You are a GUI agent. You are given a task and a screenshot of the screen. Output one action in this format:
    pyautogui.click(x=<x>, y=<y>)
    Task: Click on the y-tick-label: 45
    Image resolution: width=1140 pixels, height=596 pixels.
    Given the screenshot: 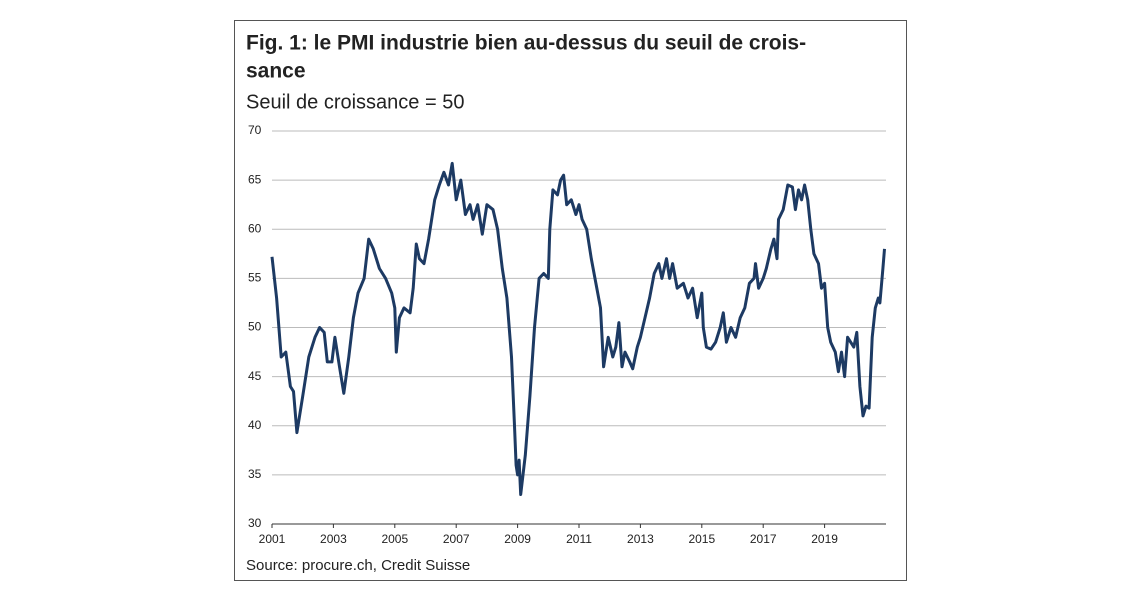 What is the action you would take?
    pyautogui.click(x=255, y=376)
    